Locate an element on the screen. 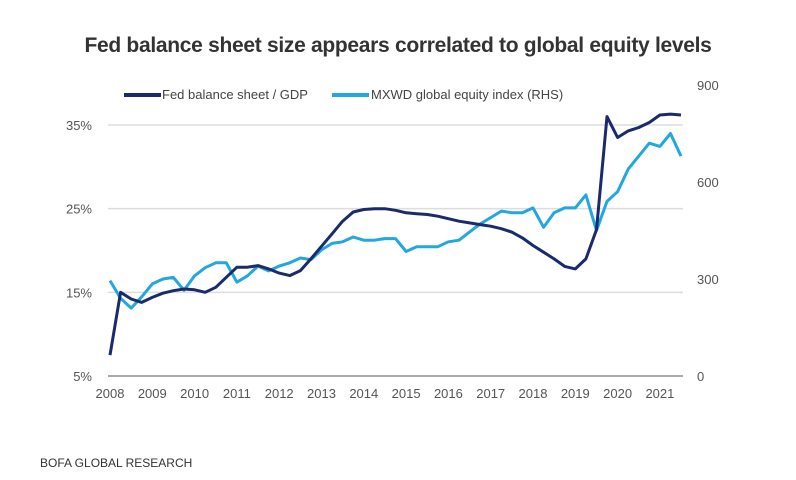 The width and height of the screenshot is (796, 480). x-axis-tick-label: 2015 is located at coordinates (406, 393).